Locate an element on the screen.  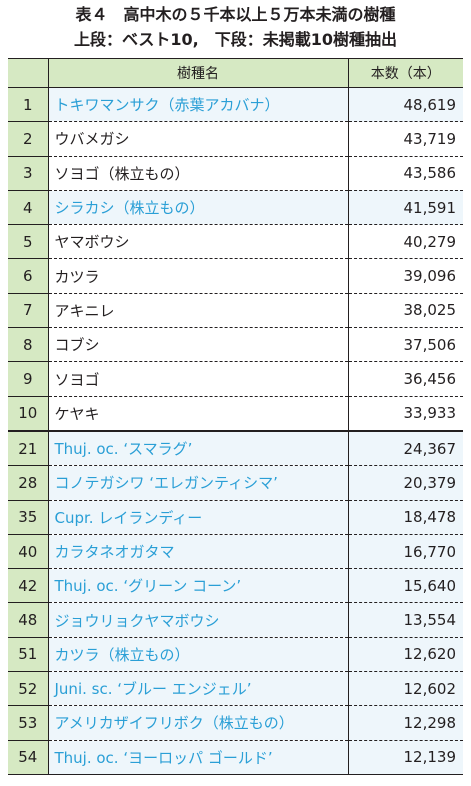
species-name-cell: Cupr. レイランディー is located at coordinates (198, 517).